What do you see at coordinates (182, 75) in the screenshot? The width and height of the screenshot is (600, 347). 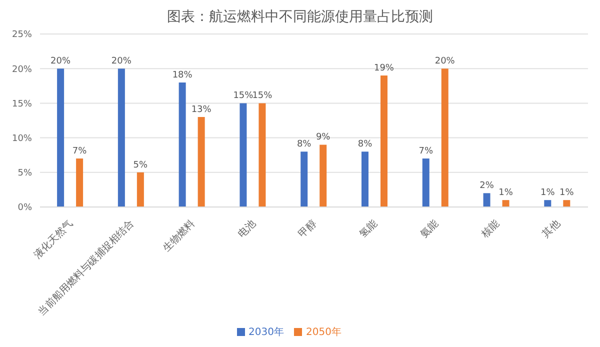 I see `data-label: 18%` at bounding box center [182, 75].